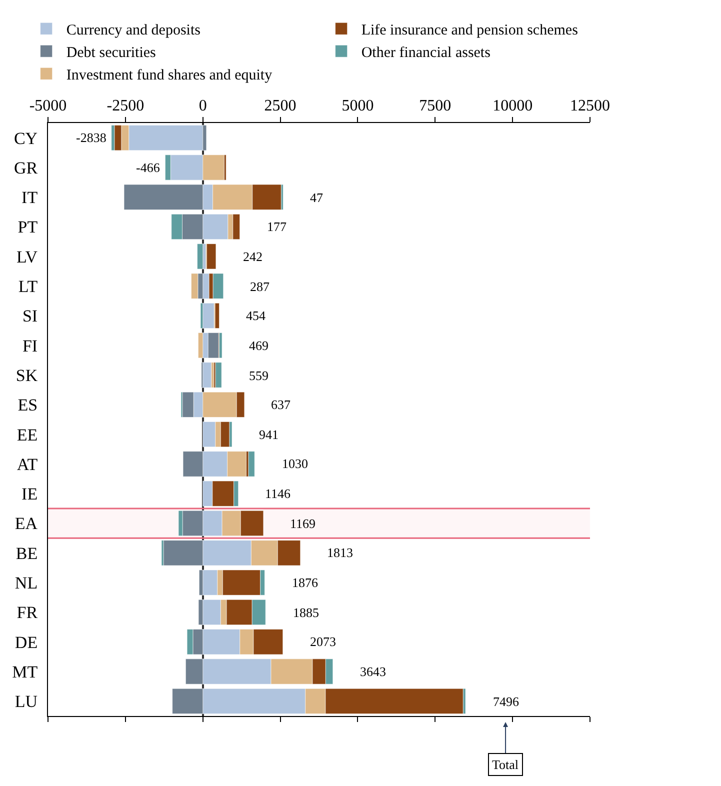 This screenshot has width=721, height=786. Describe the element at coordinates (278, 493) in the screenshot. I see `total-label: 1146` at that location.